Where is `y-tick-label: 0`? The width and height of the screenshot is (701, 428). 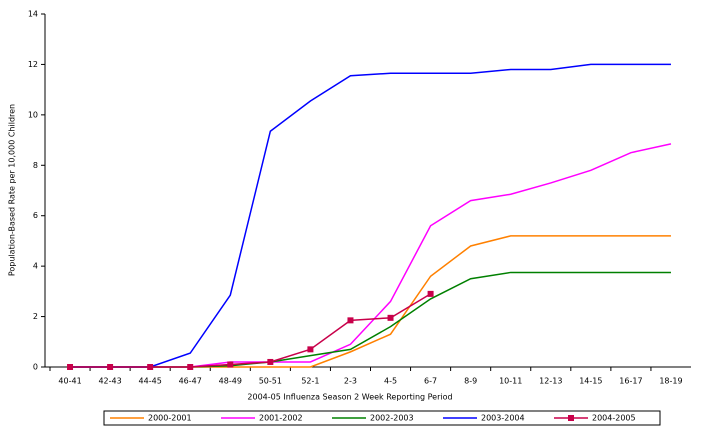 y-tick-label: 0 is located at coordinates (35, 367).